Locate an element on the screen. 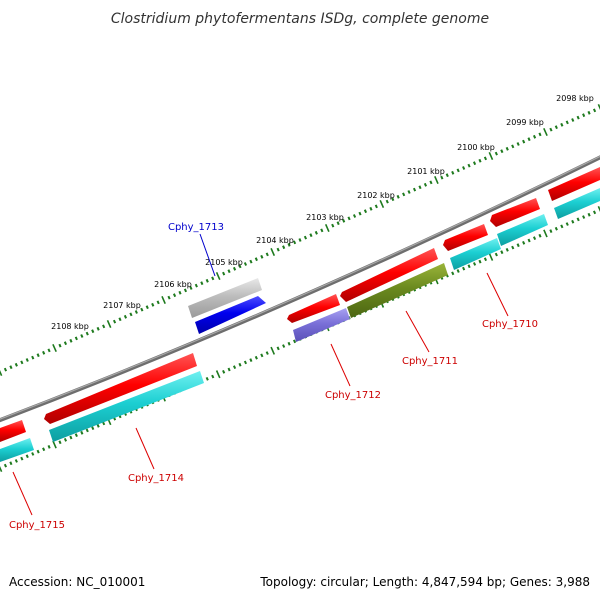  gene-1713-blue is located at coordinates (230, 315).